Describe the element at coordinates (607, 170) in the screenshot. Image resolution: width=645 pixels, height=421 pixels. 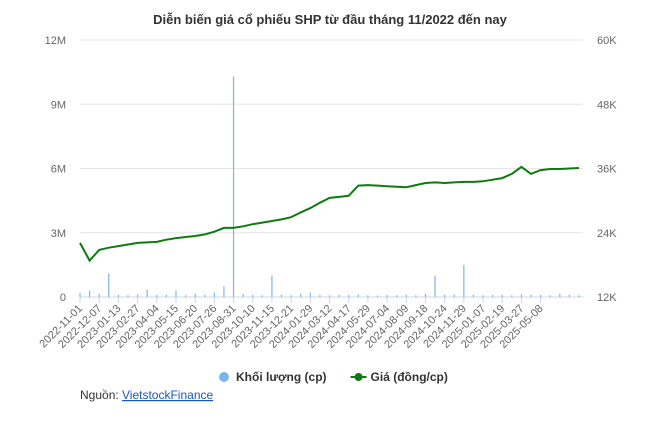
I see `y2-tick-label: 36K` at that location.